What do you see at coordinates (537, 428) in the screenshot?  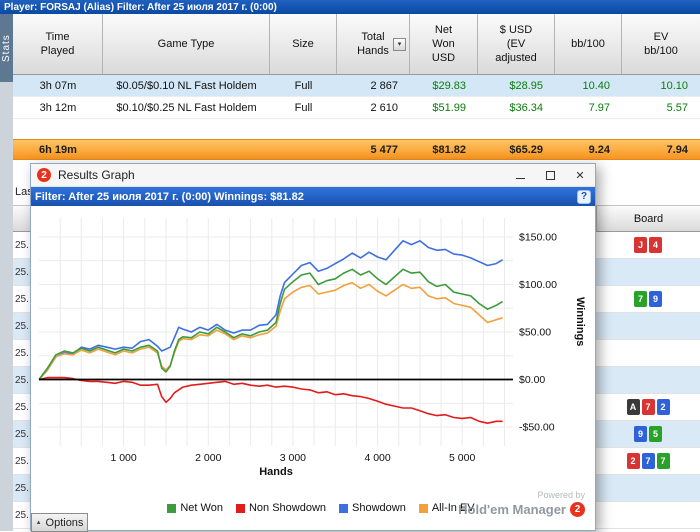 I see `y-tick-label: -$50.00` at bounding box center [537, 428].